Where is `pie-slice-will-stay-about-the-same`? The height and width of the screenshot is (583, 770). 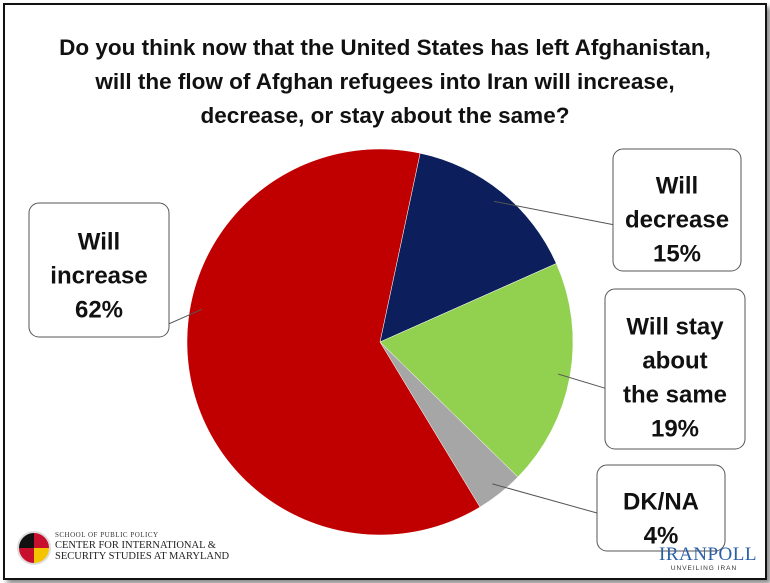 pie-slice-will-stay-about-the-same is located at coordinates (476, 370).